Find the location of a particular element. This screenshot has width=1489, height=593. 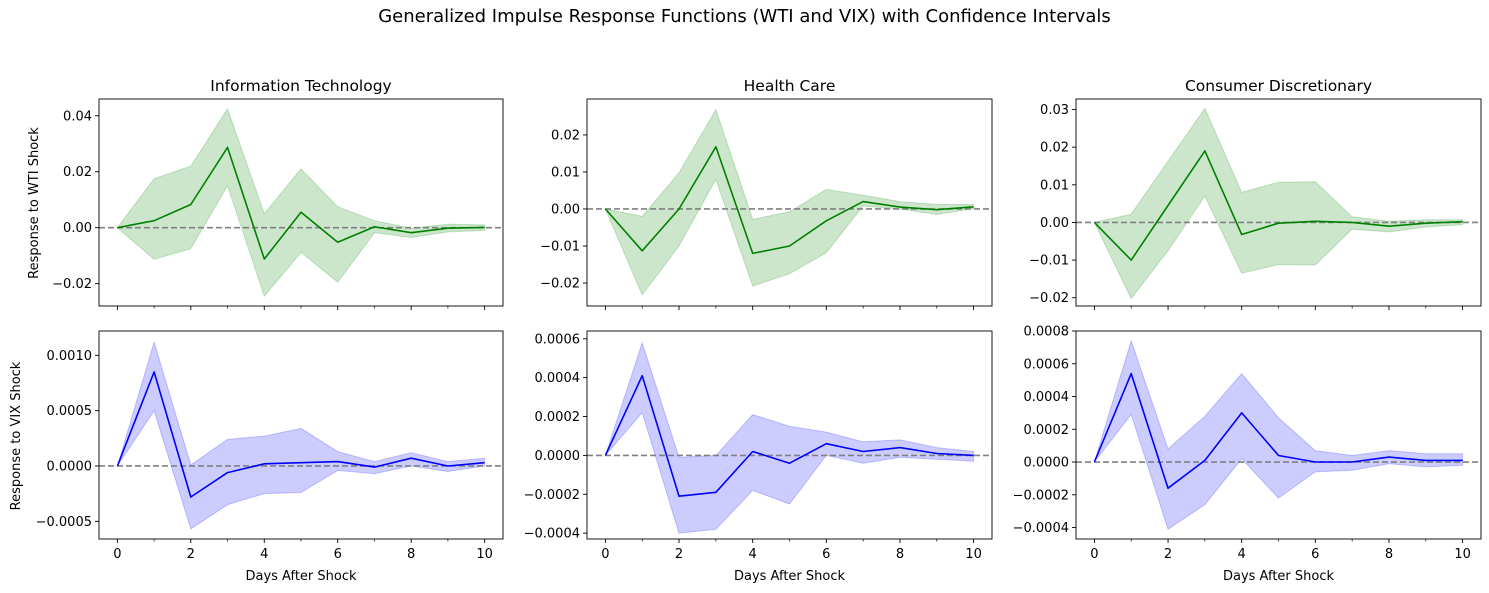

y-tick-label: 0.0008 is located at coordinates (1047, 332).